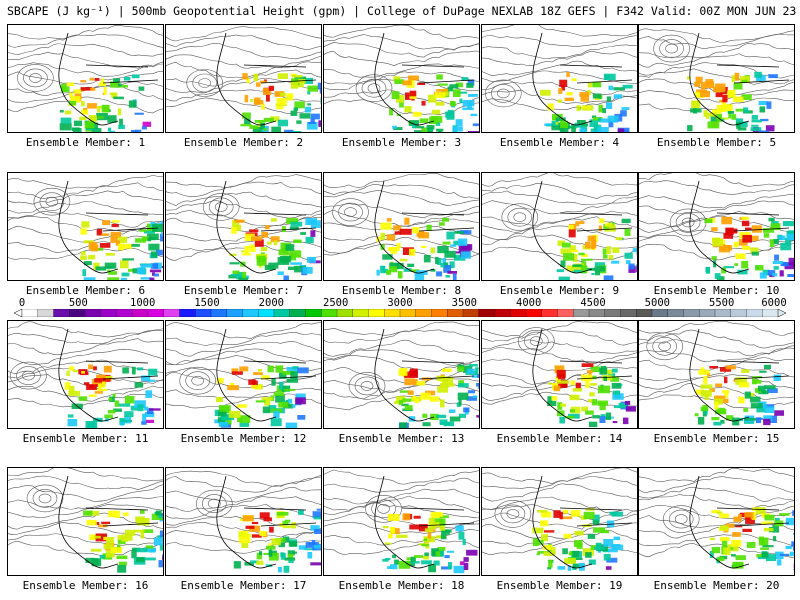 Image resolution: width=800 pixels, height=600 pixels. I want to click on ensemble-member-label: Ensemble Member: 5, so click(716, 142).